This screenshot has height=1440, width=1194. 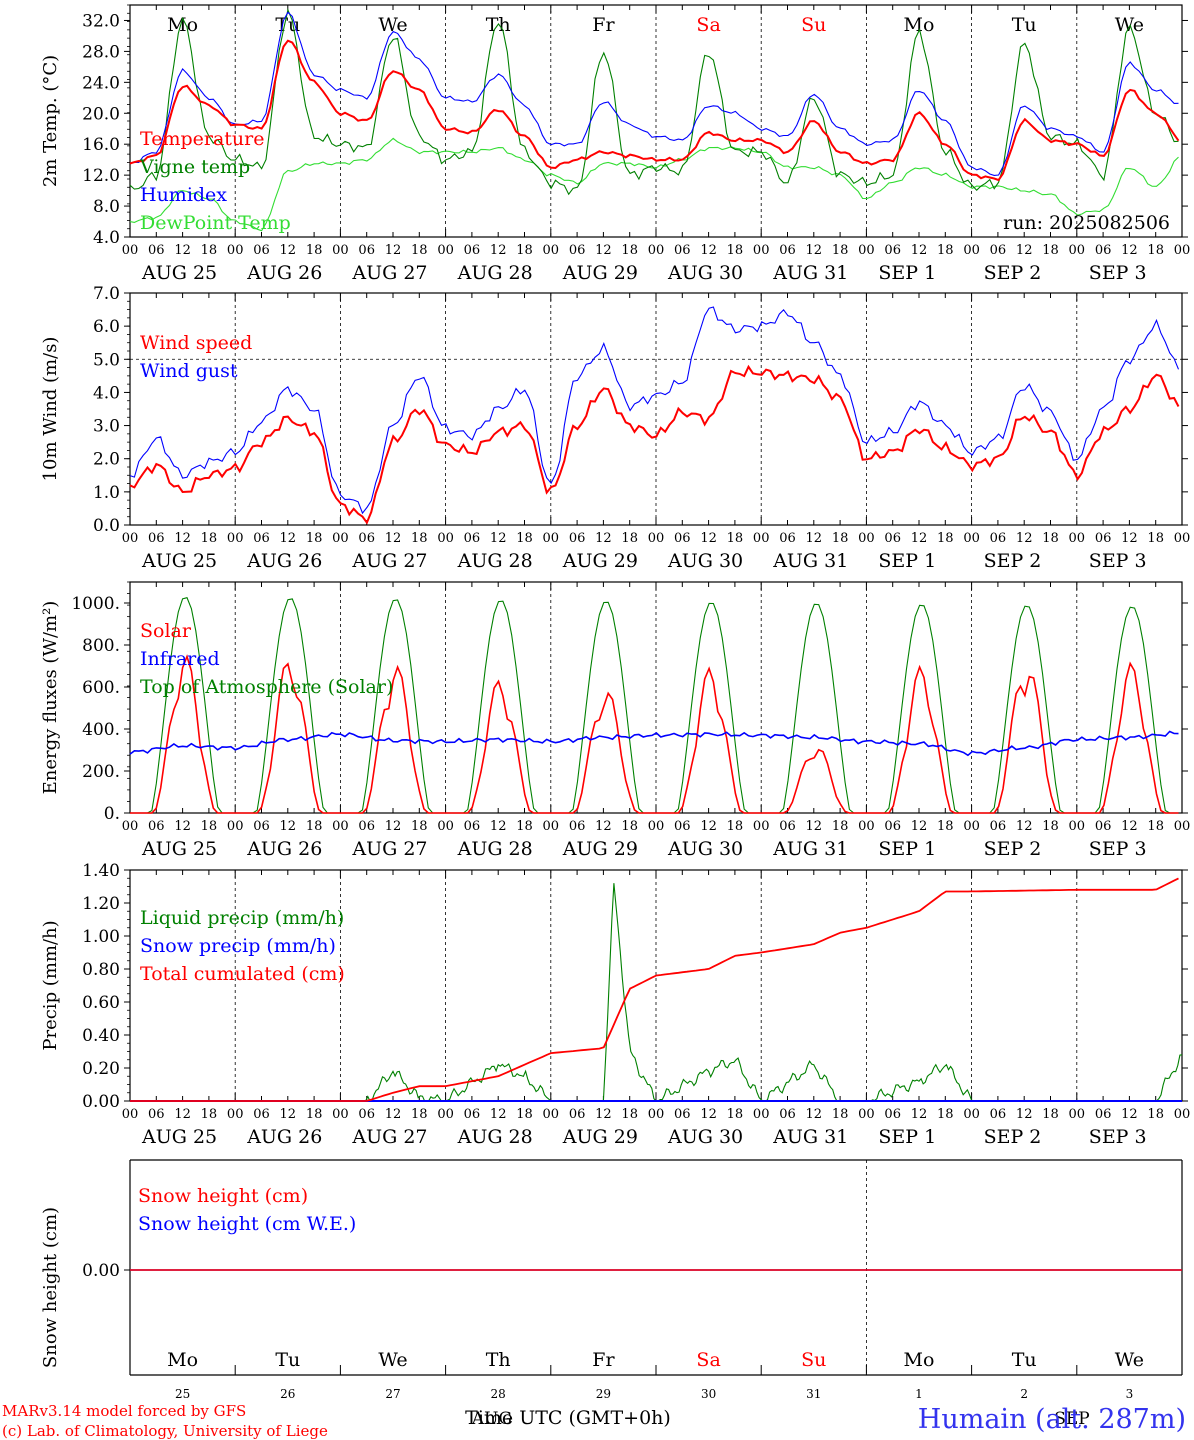 What do you see at coordinates (495, 849) in the screenshot?
I see `date-label: AUG 28` at bounding box center [495, 849].